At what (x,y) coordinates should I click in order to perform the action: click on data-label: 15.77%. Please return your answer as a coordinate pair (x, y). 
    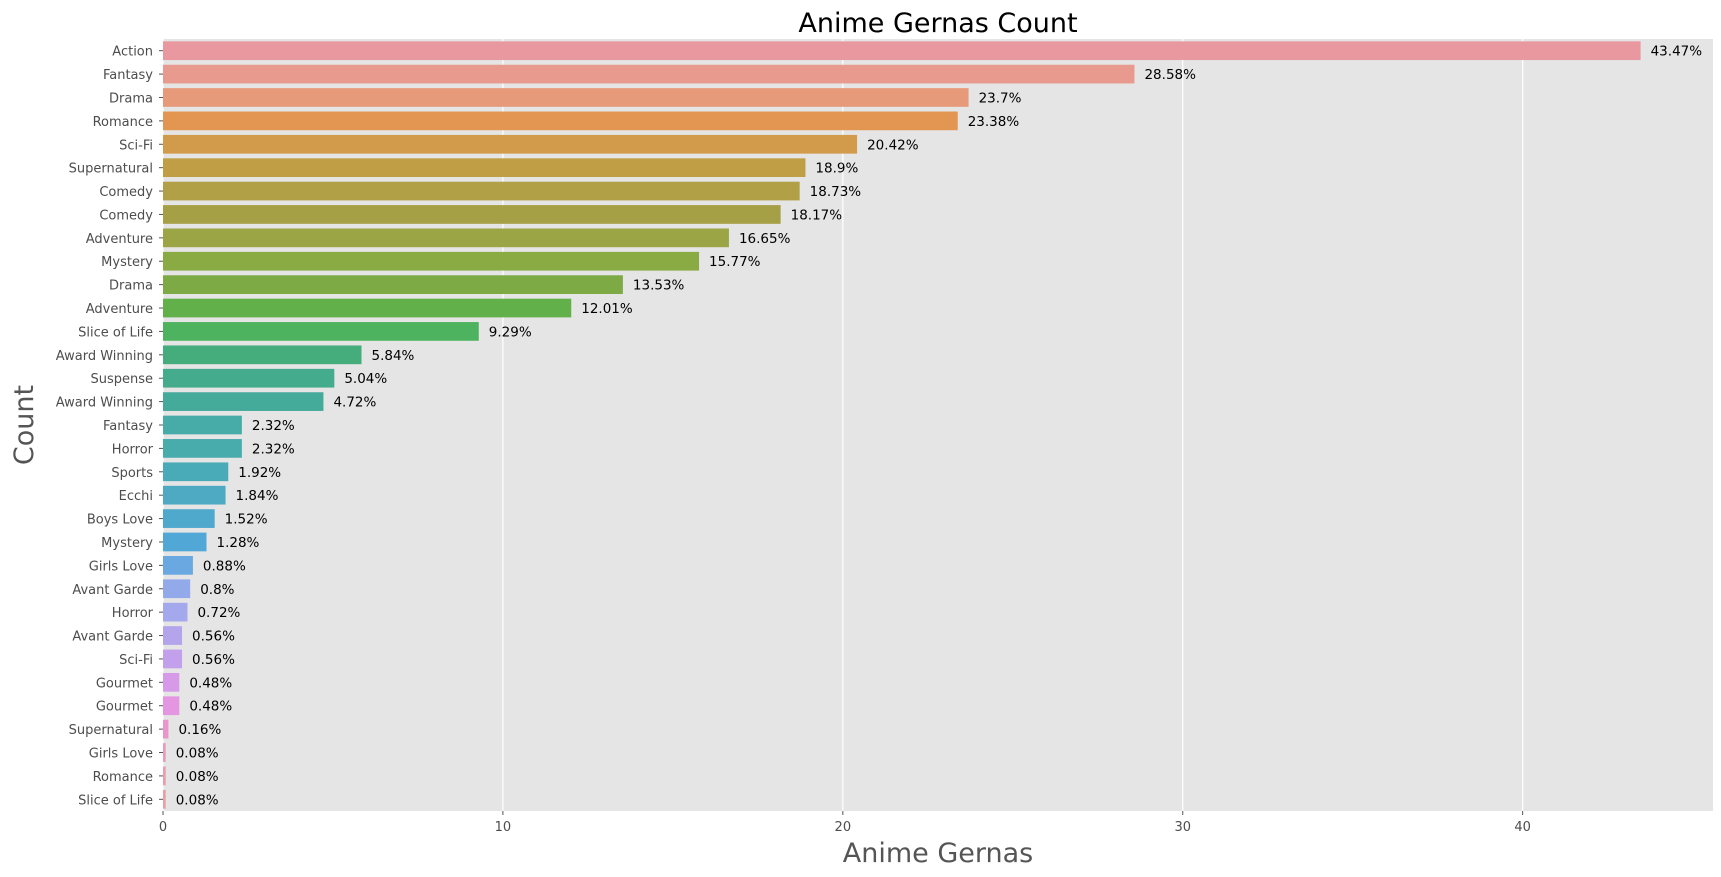
    Looking at the image, I should click on (735, 262).